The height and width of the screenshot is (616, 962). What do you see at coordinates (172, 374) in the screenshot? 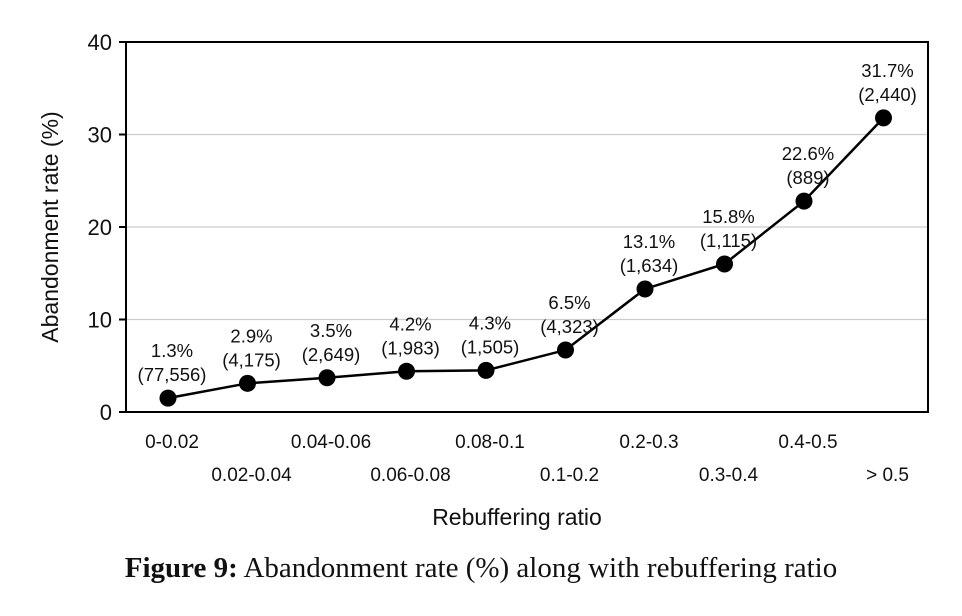
I see `point-label-count: (77,556)` at bounding box center [172, 374].